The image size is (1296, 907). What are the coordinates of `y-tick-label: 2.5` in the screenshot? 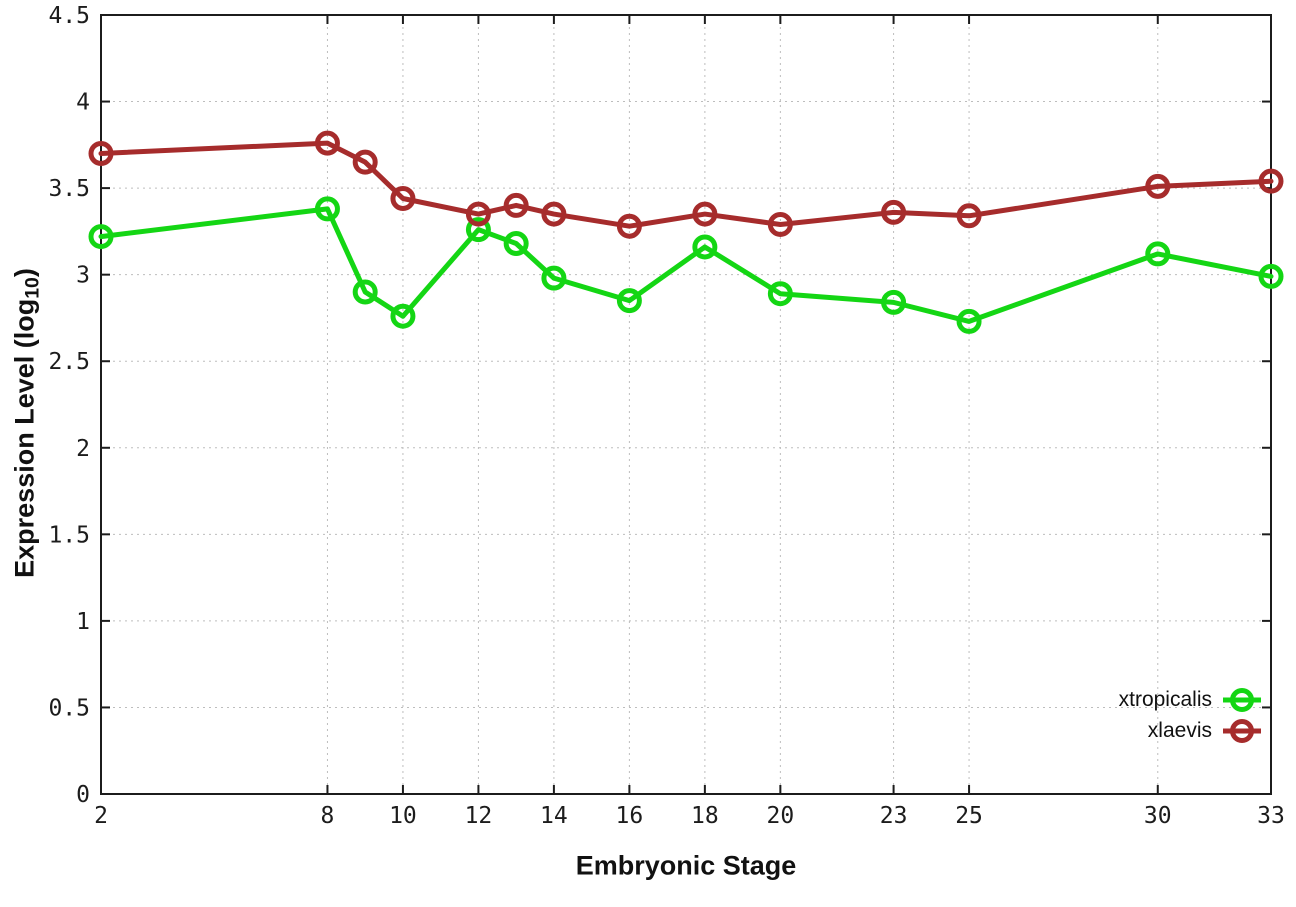 It's located at (69, 362).